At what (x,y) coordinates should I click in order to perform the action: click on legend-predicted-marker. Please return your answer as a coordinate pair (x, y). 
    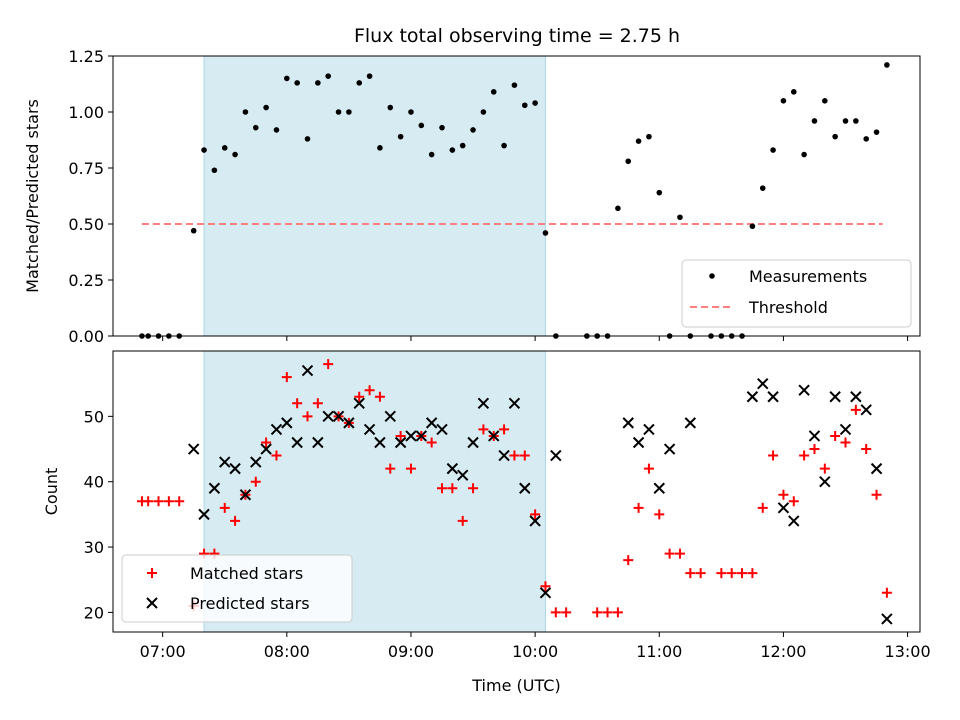
    Looking at the image, I should click on (152, 603).